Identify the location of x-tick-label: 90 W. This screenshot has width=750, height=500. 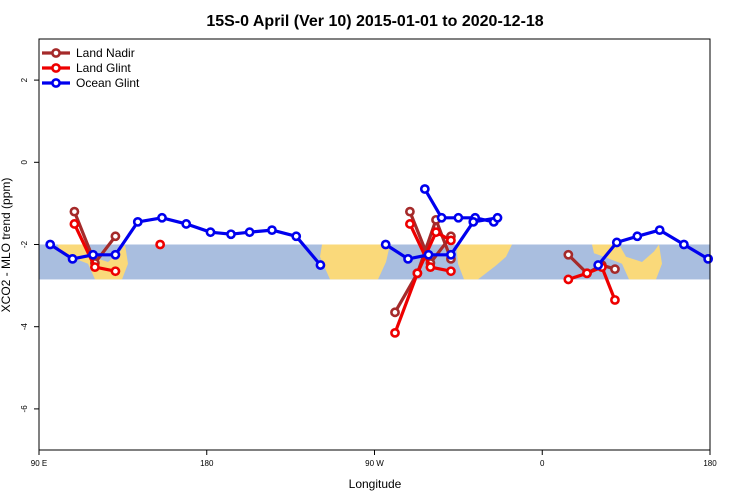
(374, 463).